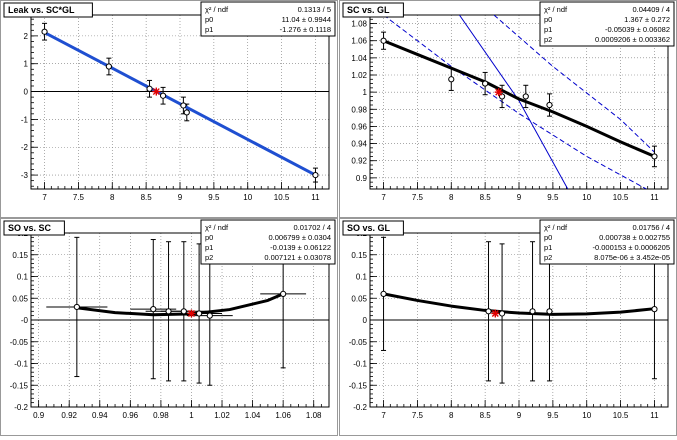  What do you see at coordinates (19, 385) in the screenshot?
I see `y-tick-label: -0.15` at bounding box center [19, 385].